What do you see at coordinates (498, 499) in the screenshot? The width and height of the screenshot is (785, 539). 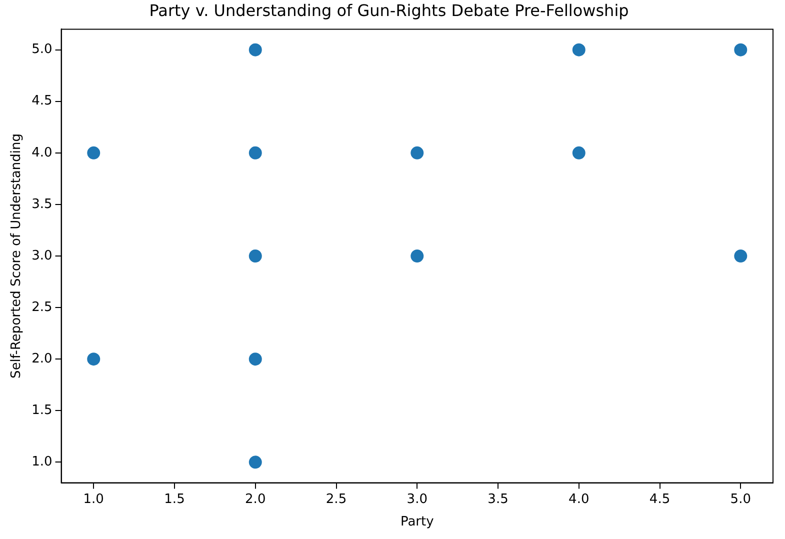 I see `x-tick-label: 3.5` at bounding box center [498, 499].